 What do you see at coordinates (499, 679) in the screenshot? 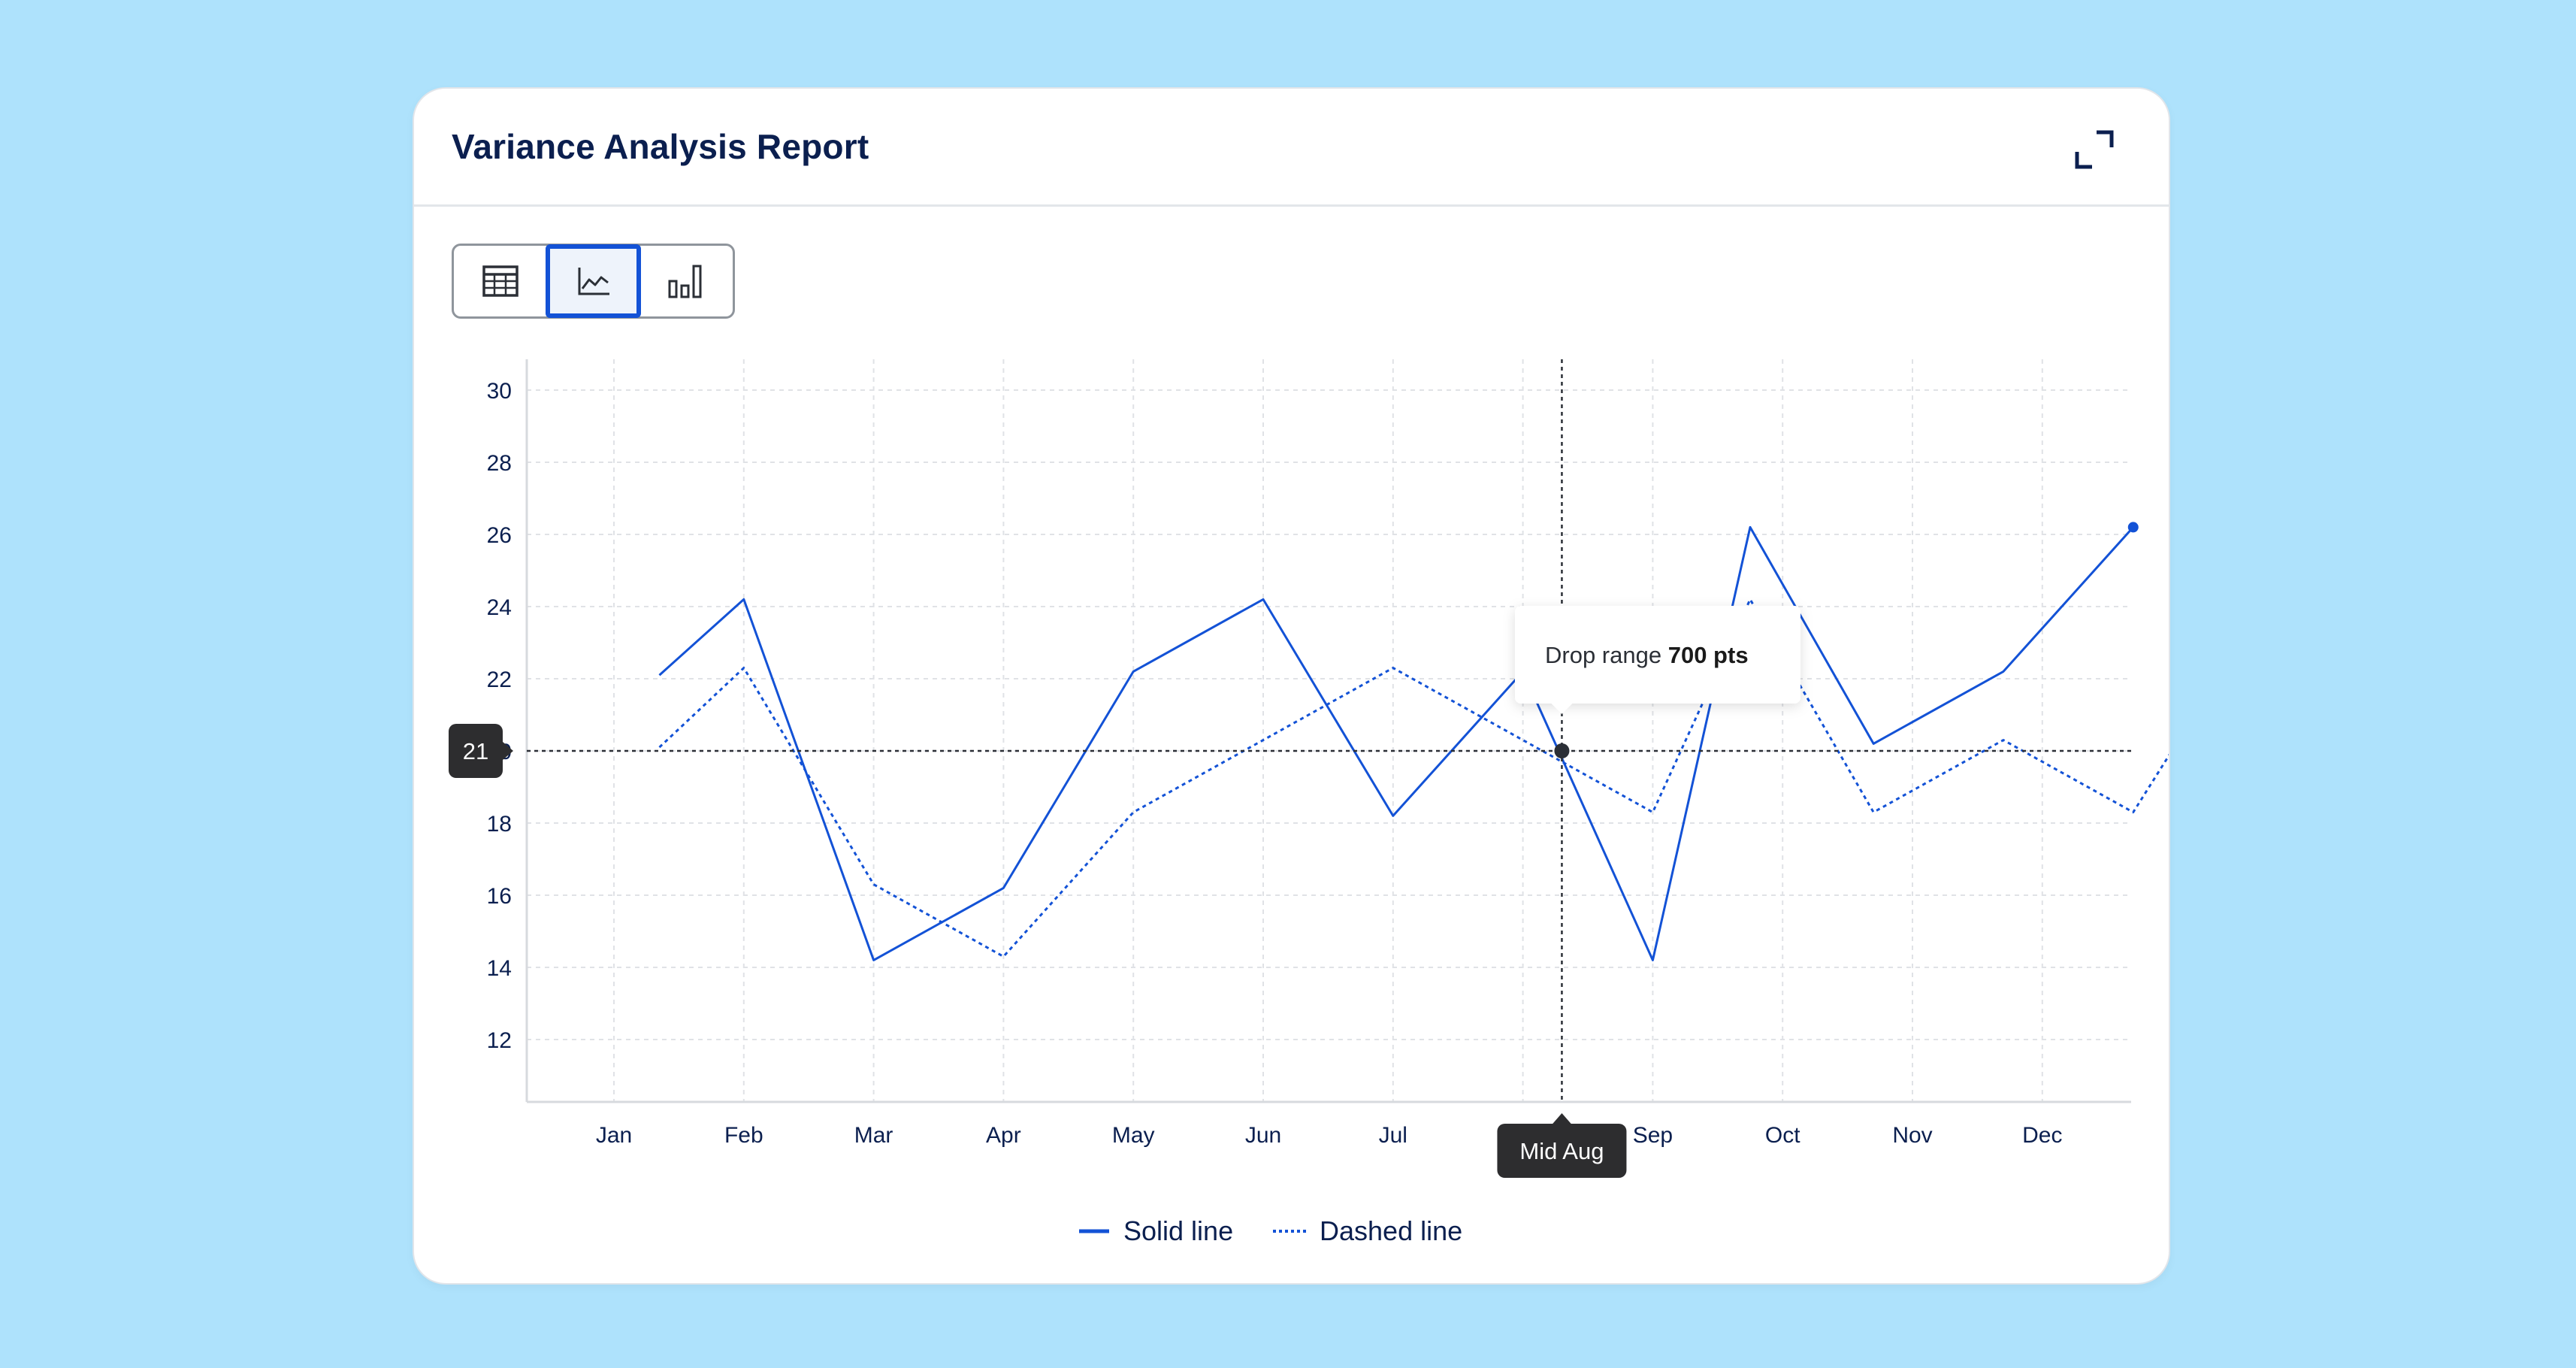
I see `y-tick-label: 22` at bounding box center [499, 679].